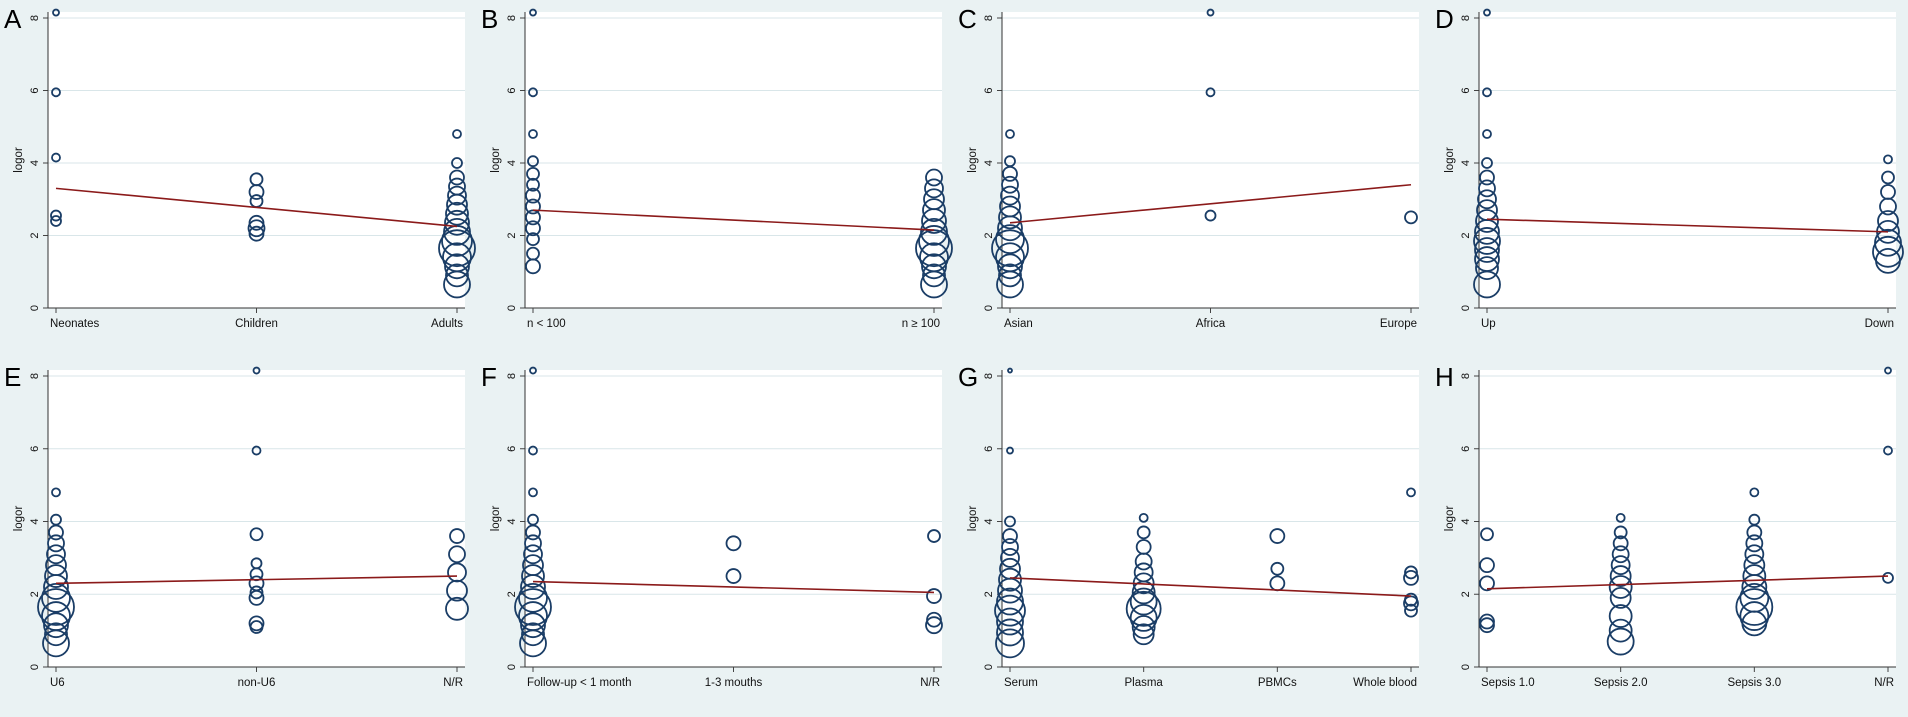  Describe the element at coordinates (989, 308) in the screenshot. I see `y-tick-label: 0` at that location.